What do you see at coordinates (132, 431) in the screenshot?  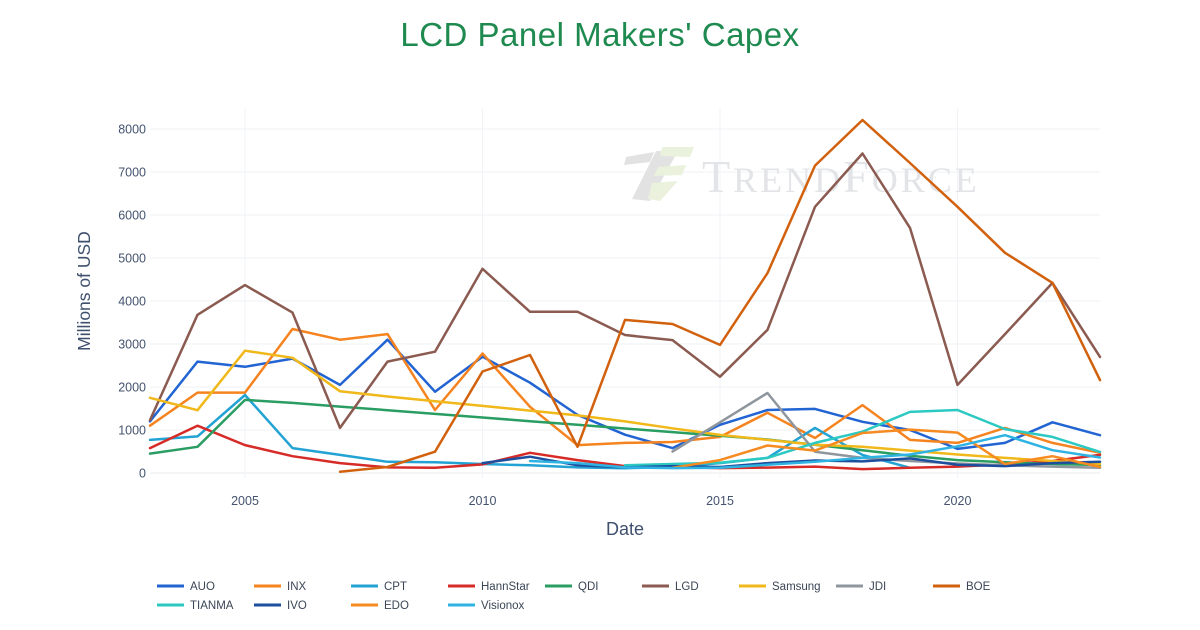 I see `y-tick-label: 1000` at bounding box center [132, 431].